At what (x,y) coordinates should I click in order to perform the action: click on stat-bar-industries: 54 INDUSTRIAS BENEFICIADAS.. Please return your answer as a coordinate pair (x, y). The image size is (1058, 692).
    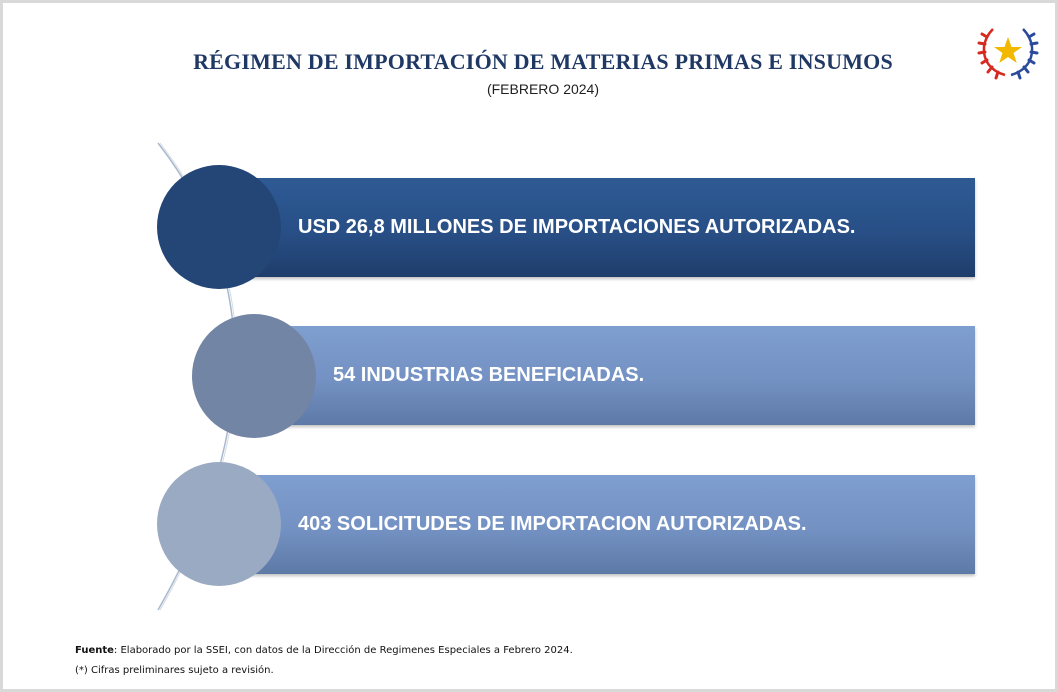
    Looking at the image, I should click on (624, 375).